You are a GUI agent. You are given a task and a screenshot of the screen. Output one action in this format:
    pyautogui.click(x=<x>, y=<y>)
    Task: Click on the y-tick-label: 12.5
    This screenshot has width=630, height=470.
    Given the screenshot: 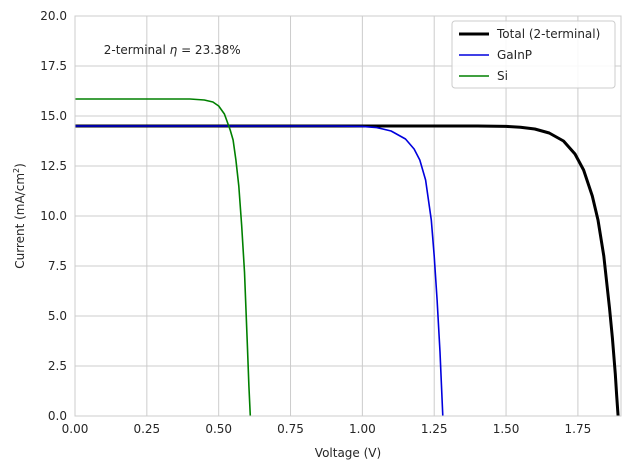 What is the action you would take?
    pyautogui.click(x=53, y=166)
    